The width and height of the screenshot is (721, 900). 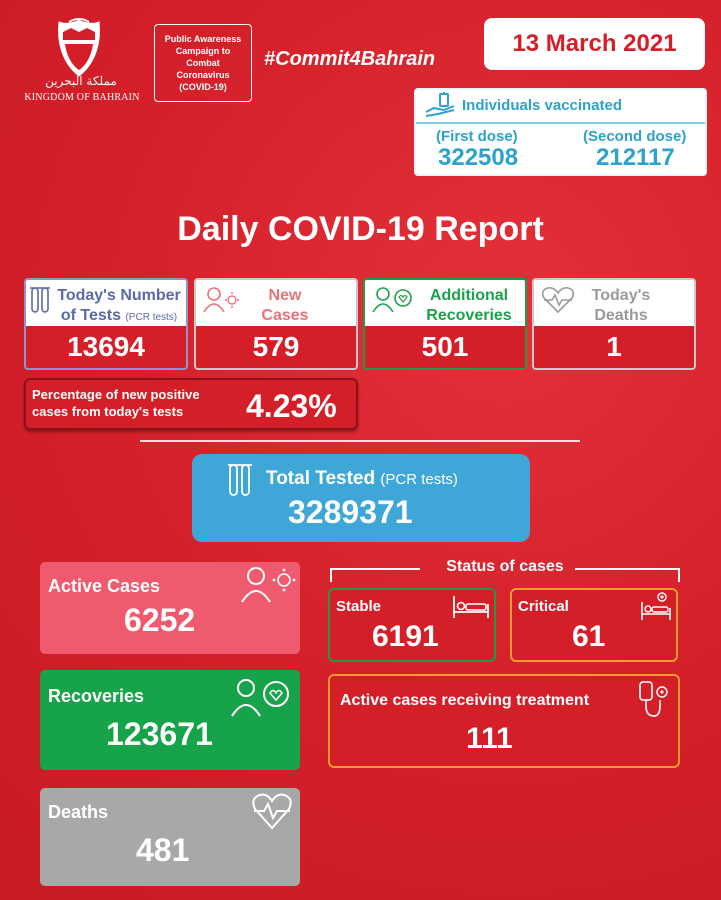 What do you see at coordinates (240, 480) in the screenshot?
I see `total-test-tubes-icon` at bounding box center [240, 480].